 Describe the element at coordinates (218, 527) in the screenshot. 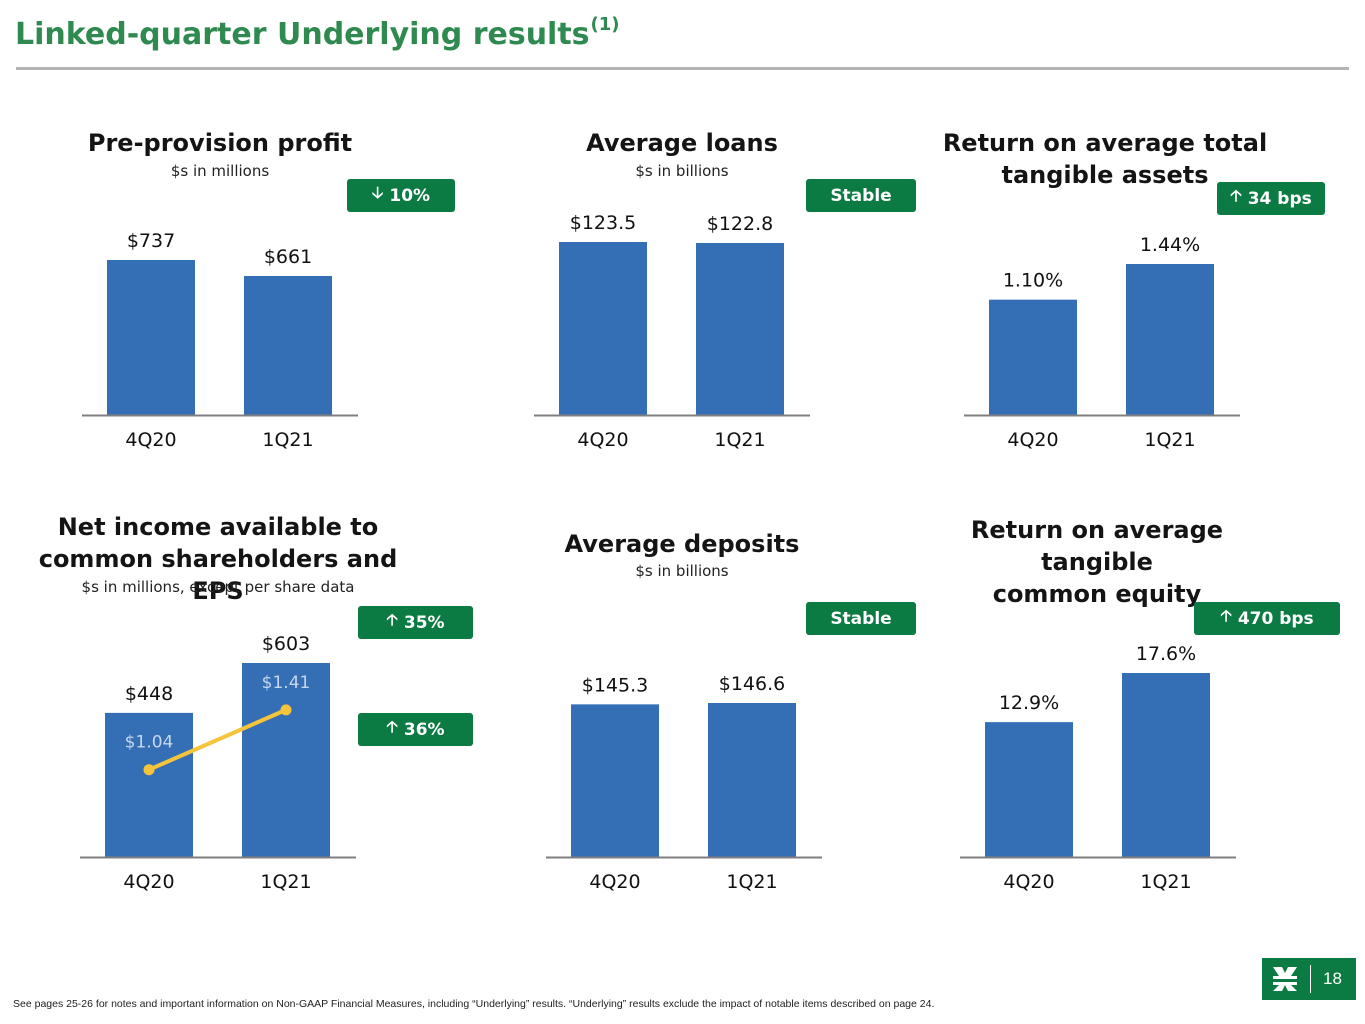

I see `title-line-1: Net income available to` at that location.